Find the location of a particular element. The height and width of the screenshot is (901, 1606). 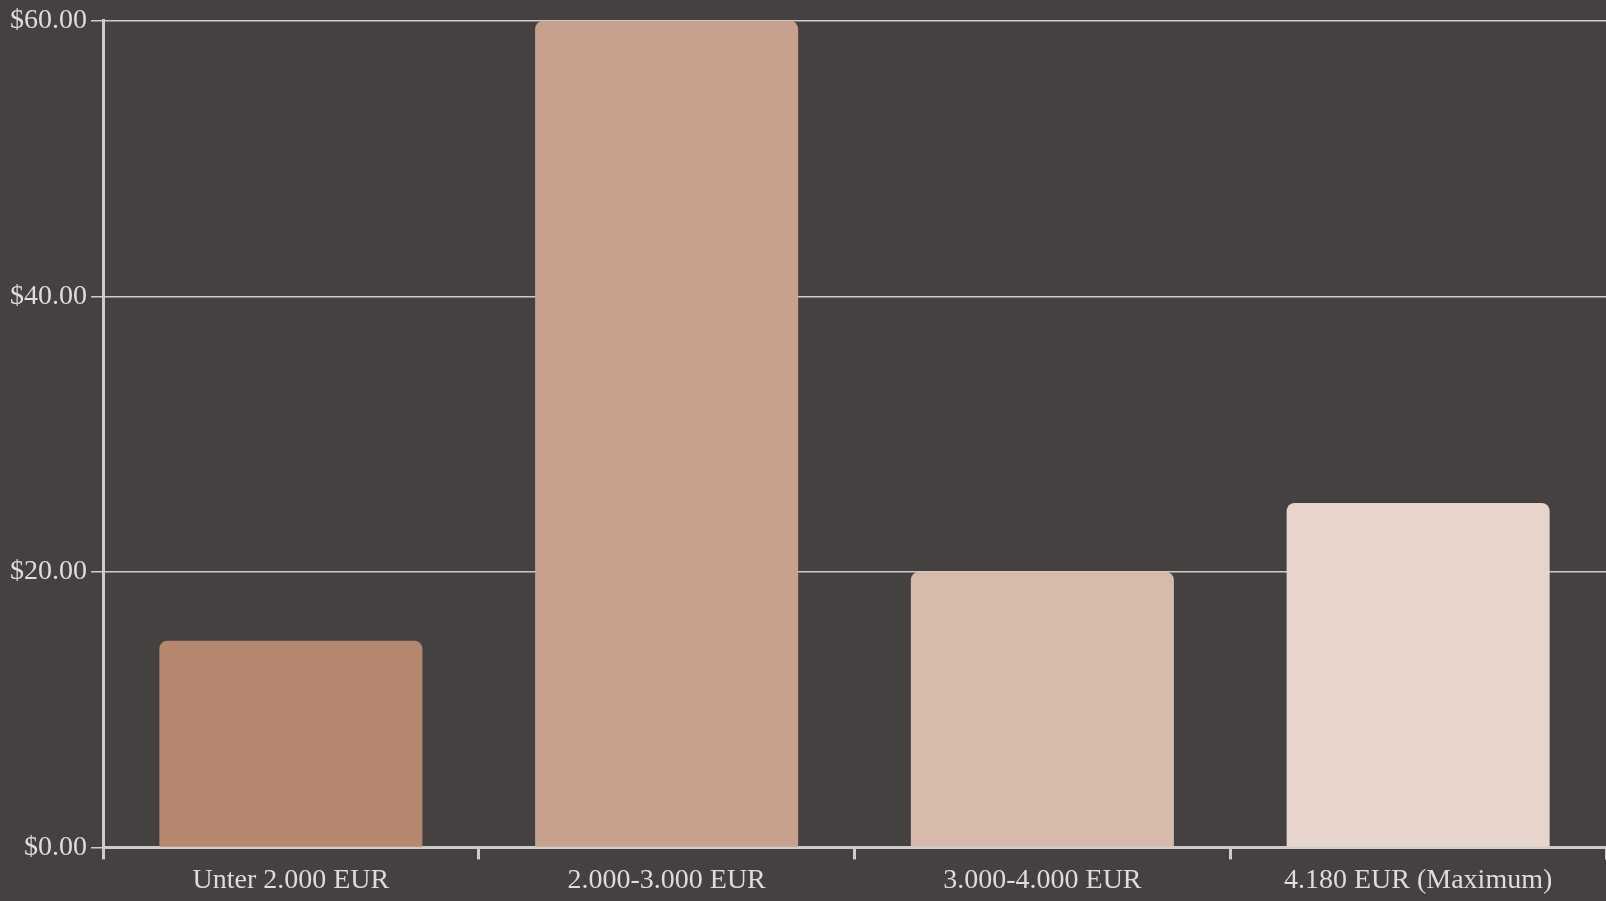

y-tick-label: $20.00 is located at coordinates (48, 570).